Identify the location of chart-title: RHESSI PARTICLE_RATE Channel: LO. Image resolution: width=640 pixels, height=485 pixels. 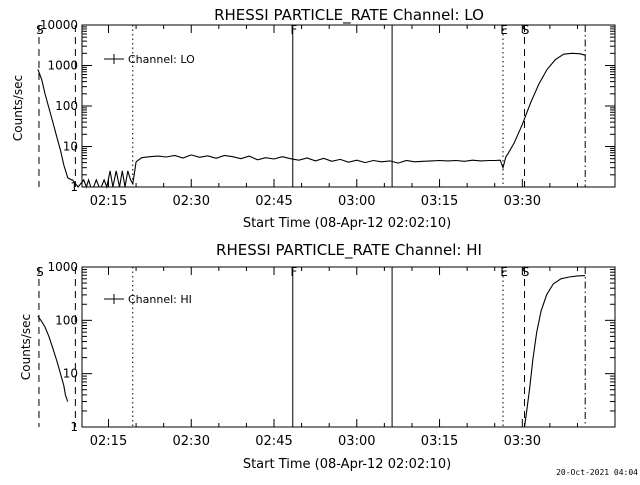
(349, 15).